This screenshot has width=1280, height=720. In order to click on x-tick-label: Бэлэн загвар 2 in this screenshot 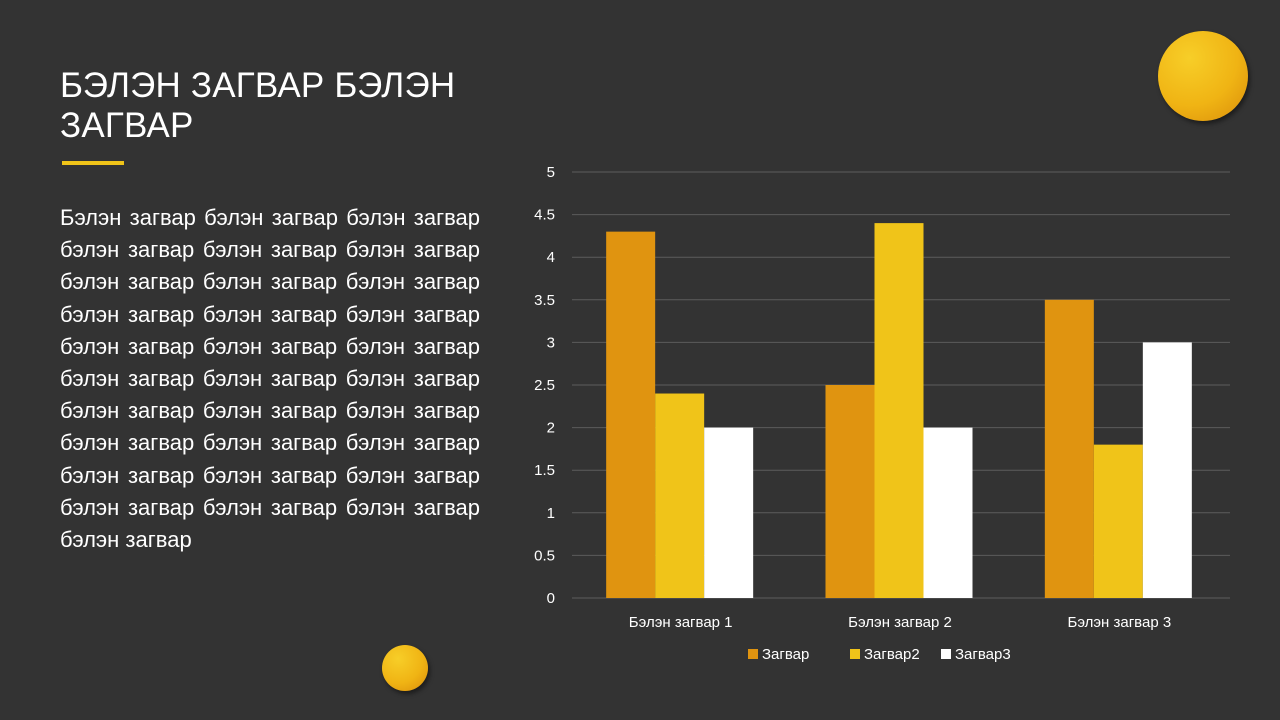, I will do `click(900, 622)`.